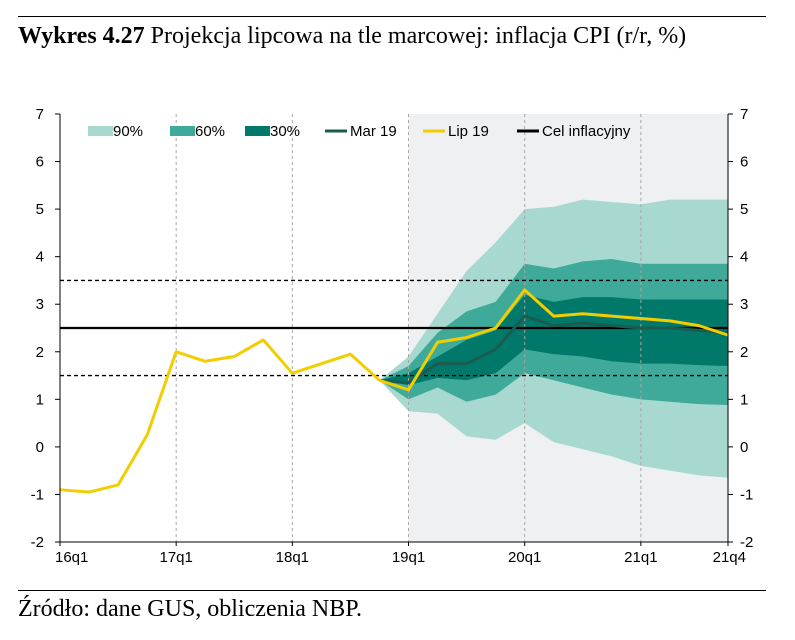 This screenshot has width=795, height=640. I want to click on x-tick-label: 20q1, so click(524, 557).